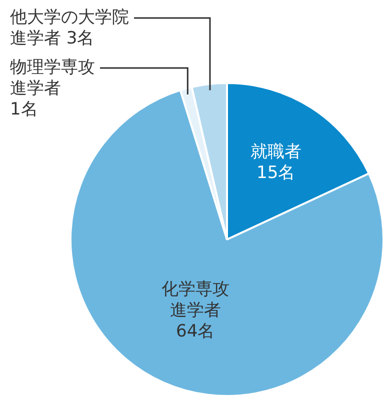  I want to click on data-label: 15名, so click(276, 172).